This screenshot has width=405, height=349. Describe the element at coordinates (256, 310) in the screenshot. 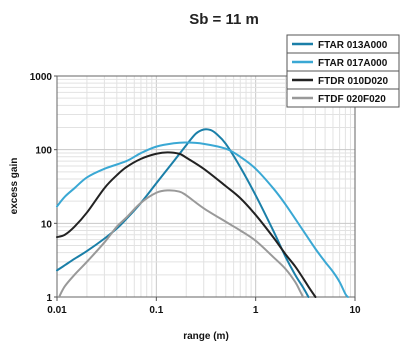

I see `x-tick-label: 1` at that location.